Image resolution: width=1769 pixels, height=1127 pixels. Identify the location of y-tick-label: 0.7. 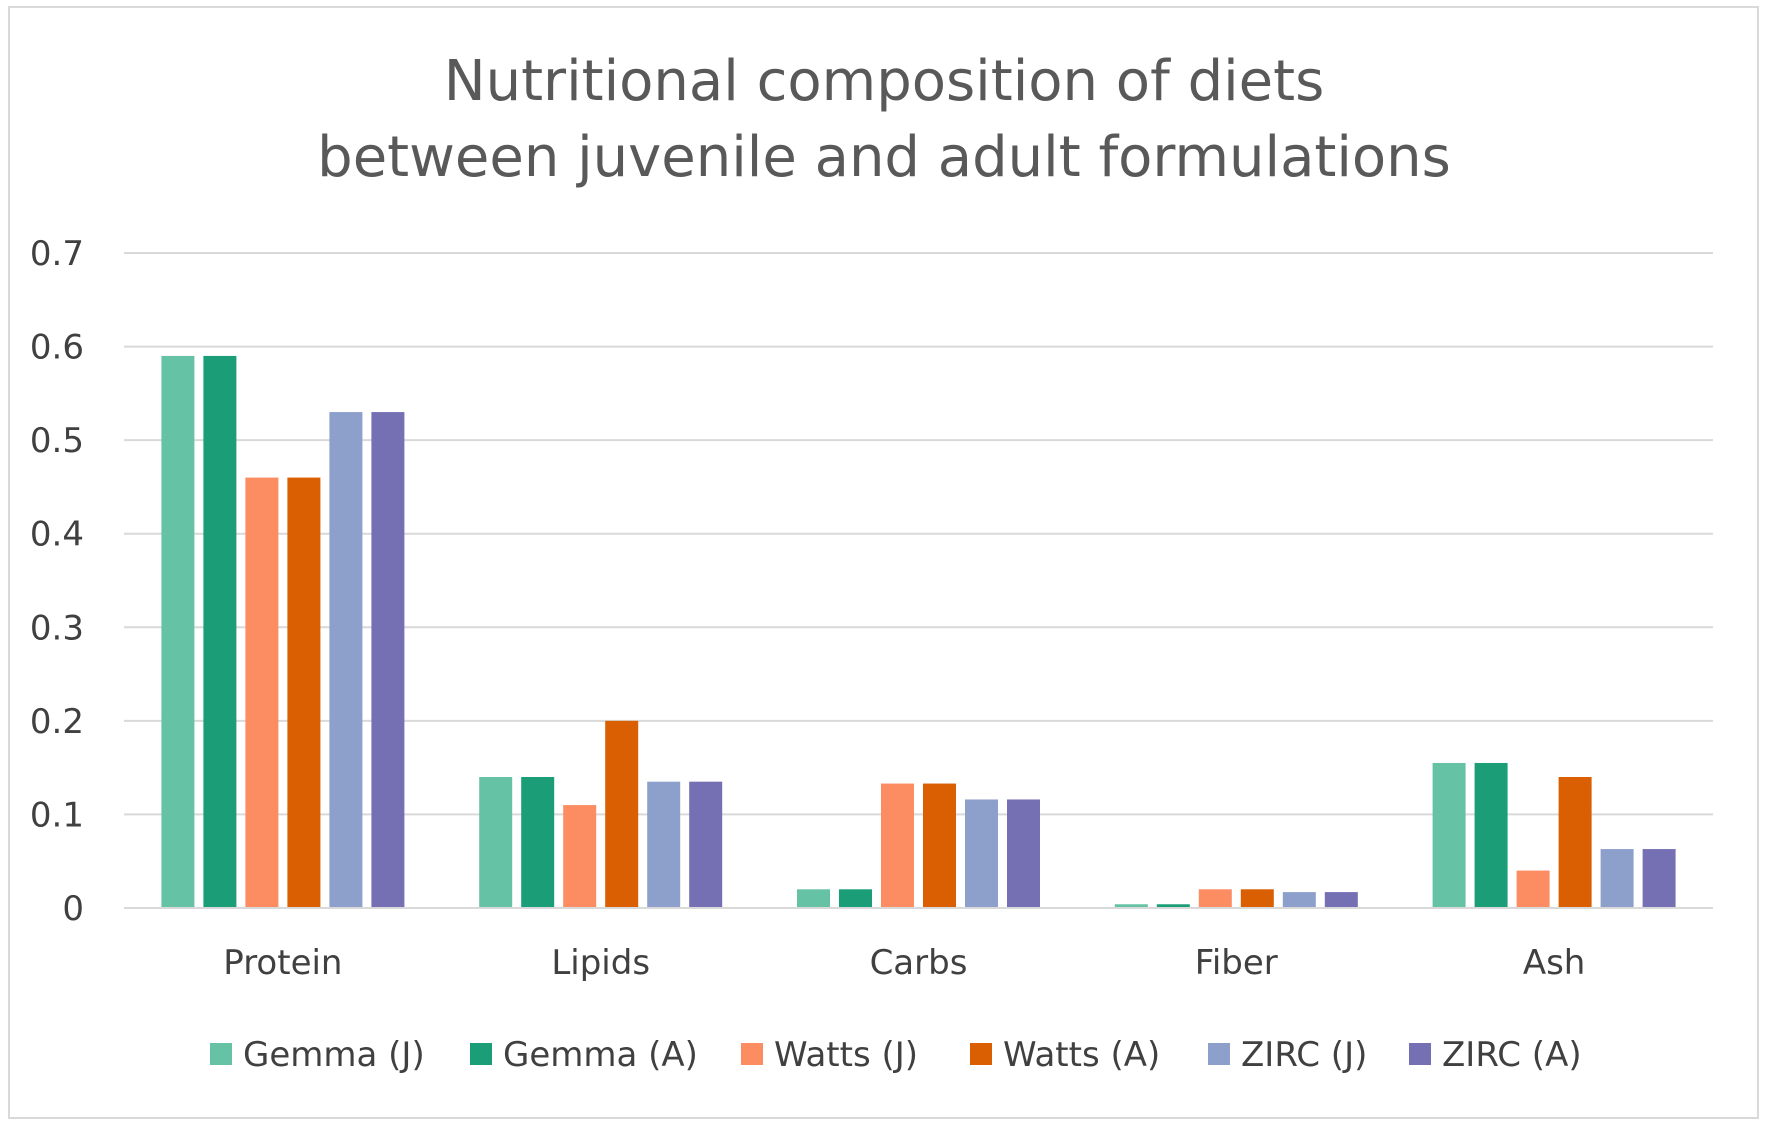
(57, 254).